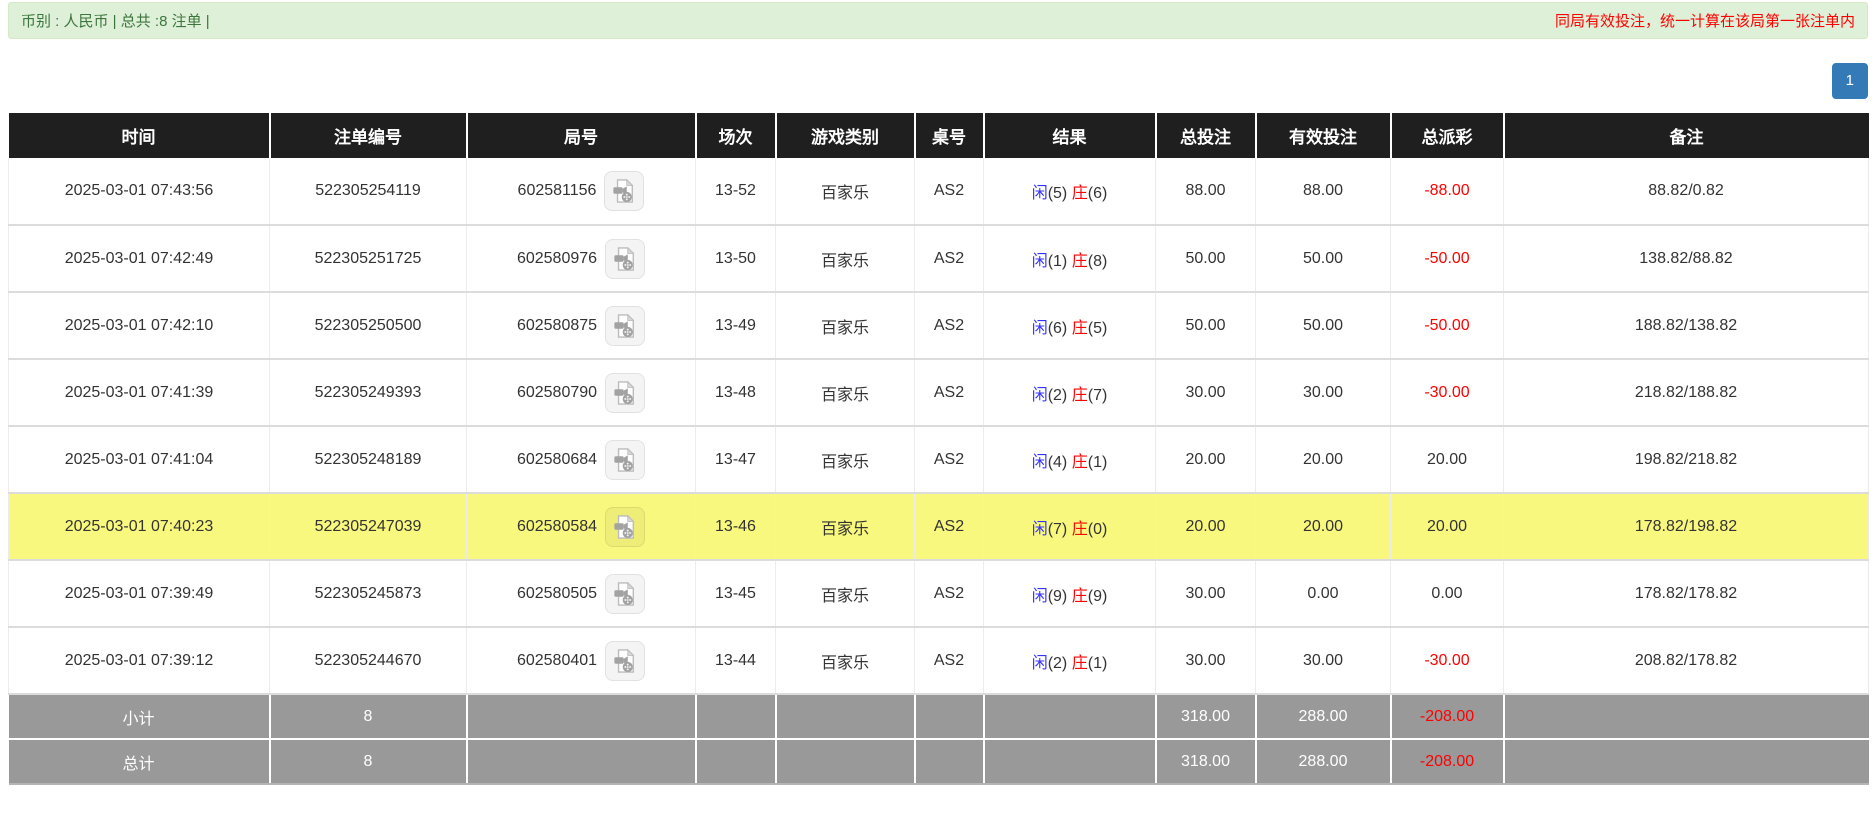  I want to click on player-result-score: (7), so click(1057, 529).